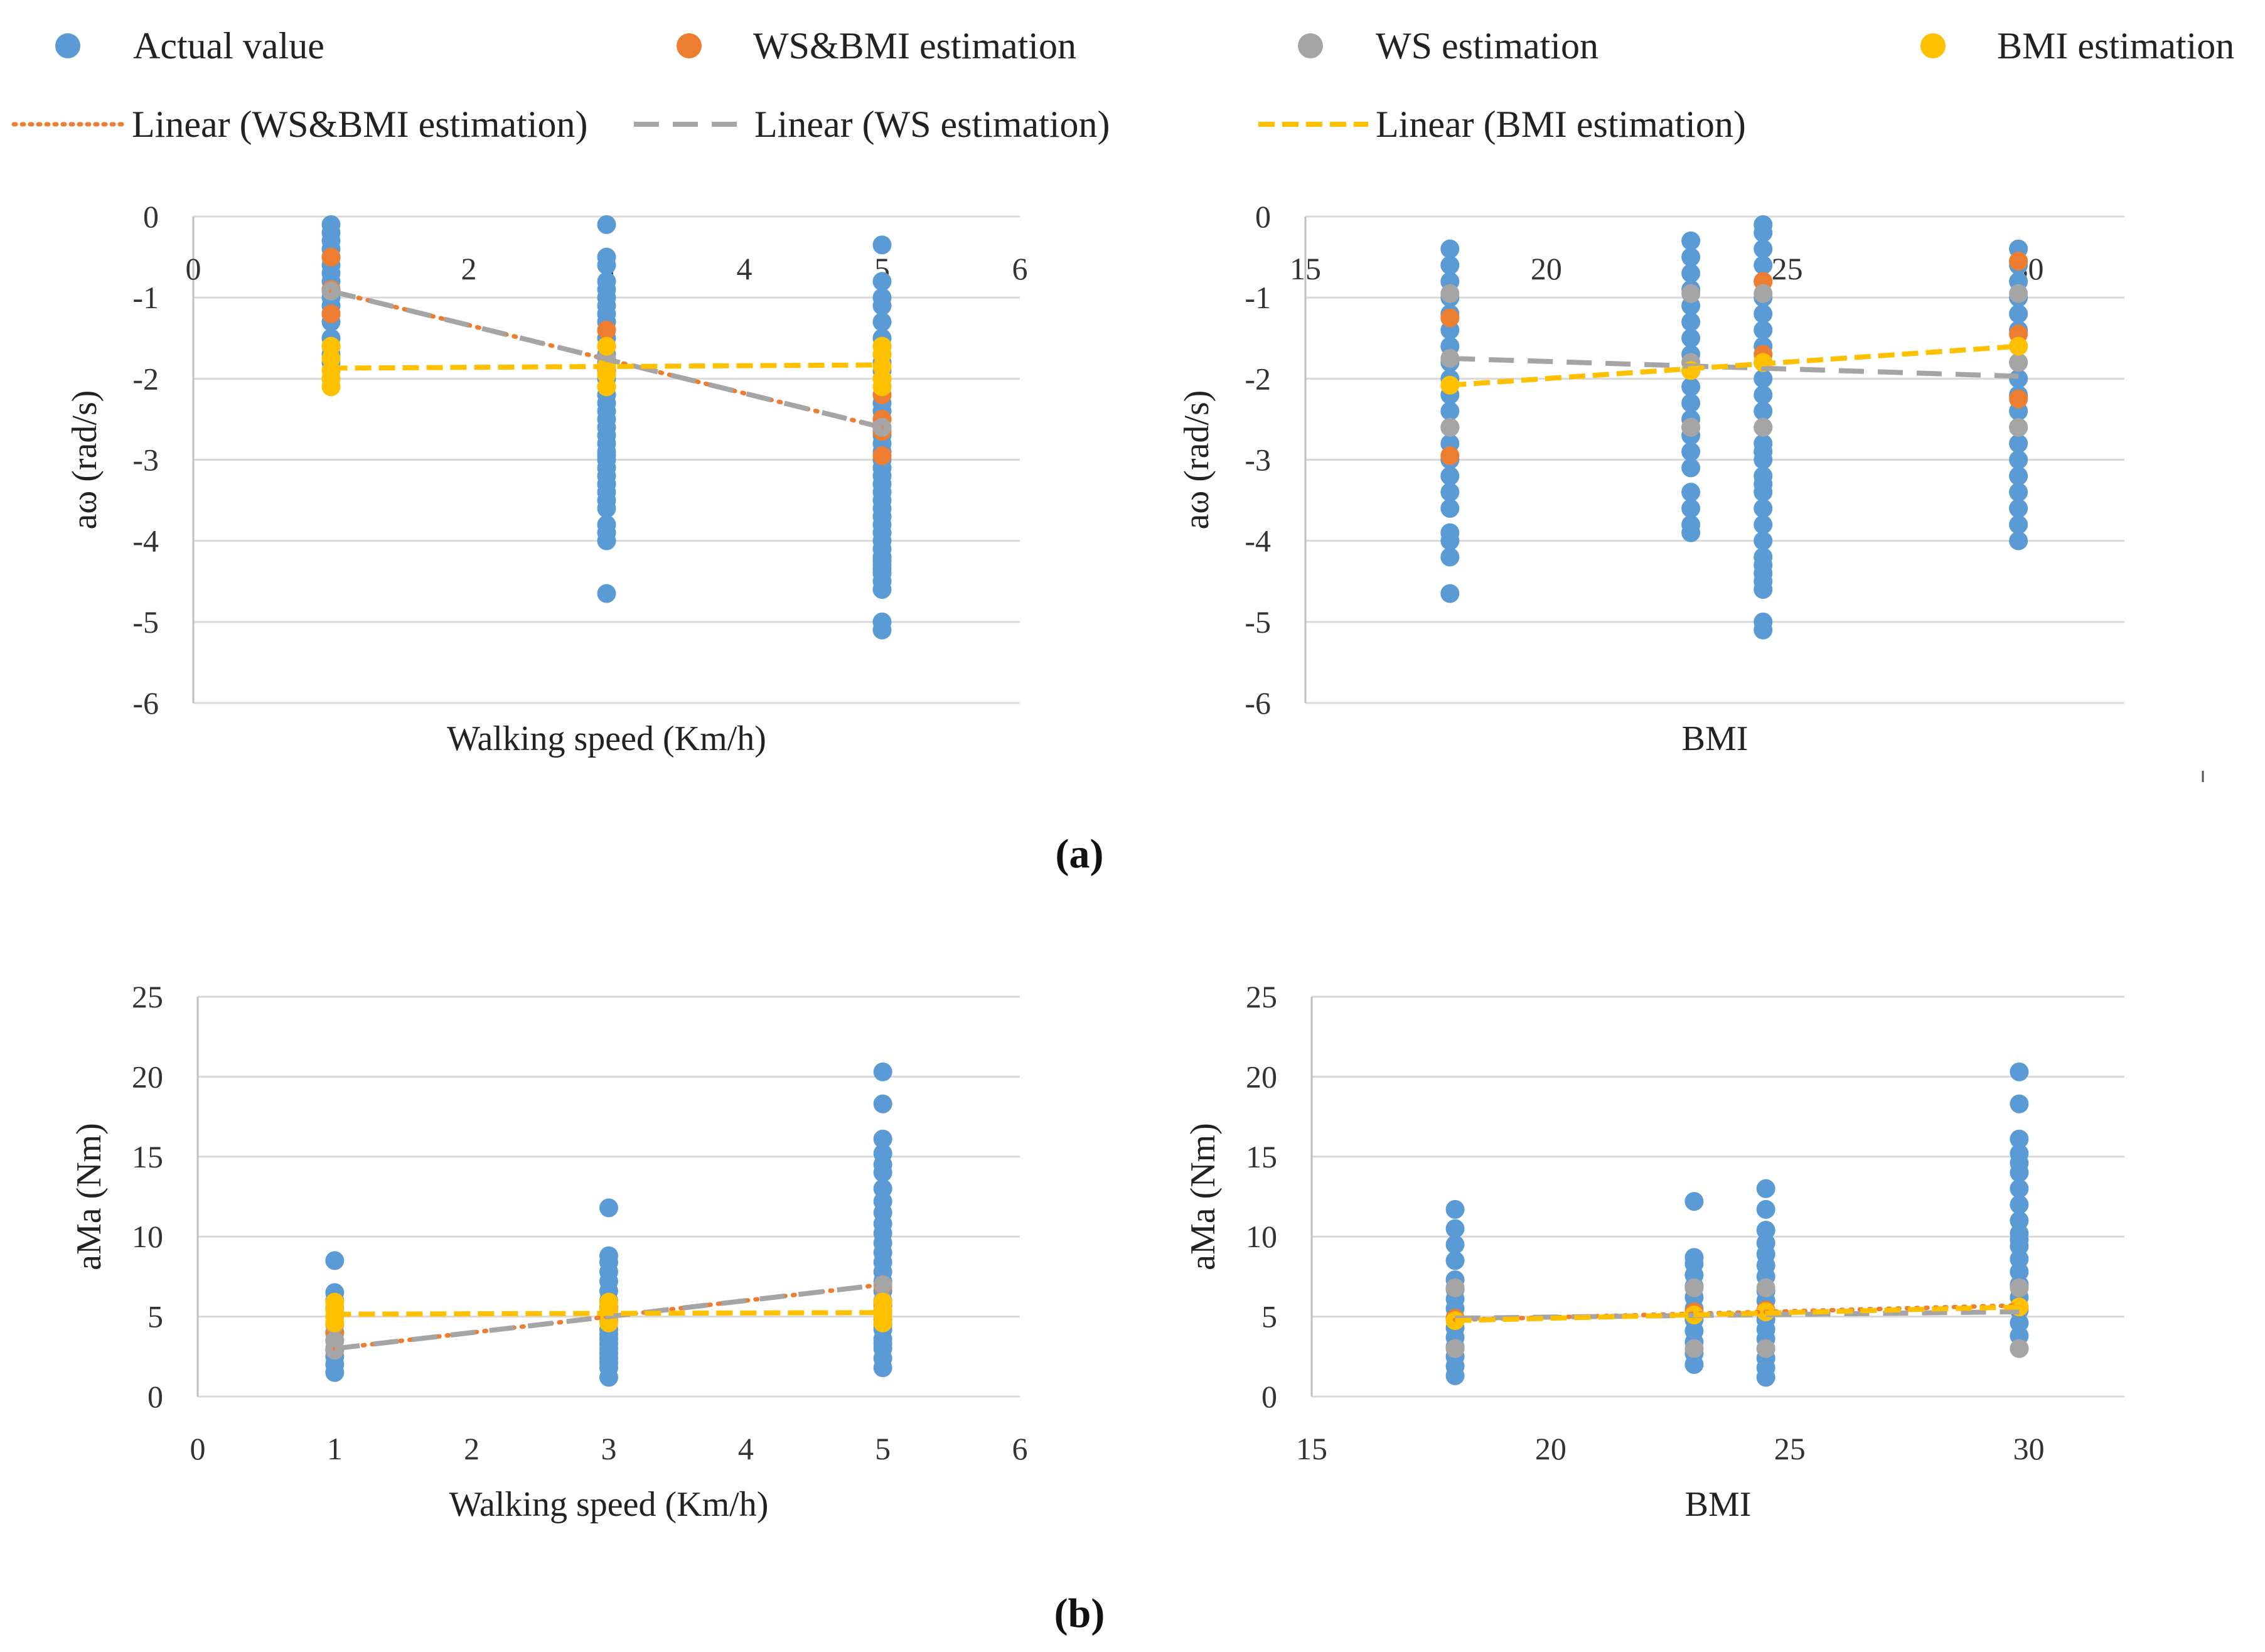 This screenshot has width=2265, height=1652. What do you see at coordinates (1719, 1504) in the screenshot?
I see `x-axis-label: BMI` at bounding box center [1719, 1504].